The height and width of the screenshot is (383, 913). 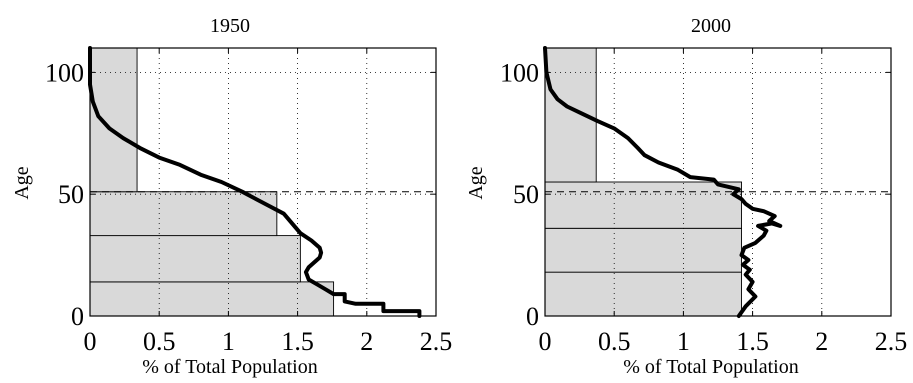 What do you see at coordinates (230, 26) in the screenshot?
I see `chart-title: 1950` at bounding box center [230, 26].